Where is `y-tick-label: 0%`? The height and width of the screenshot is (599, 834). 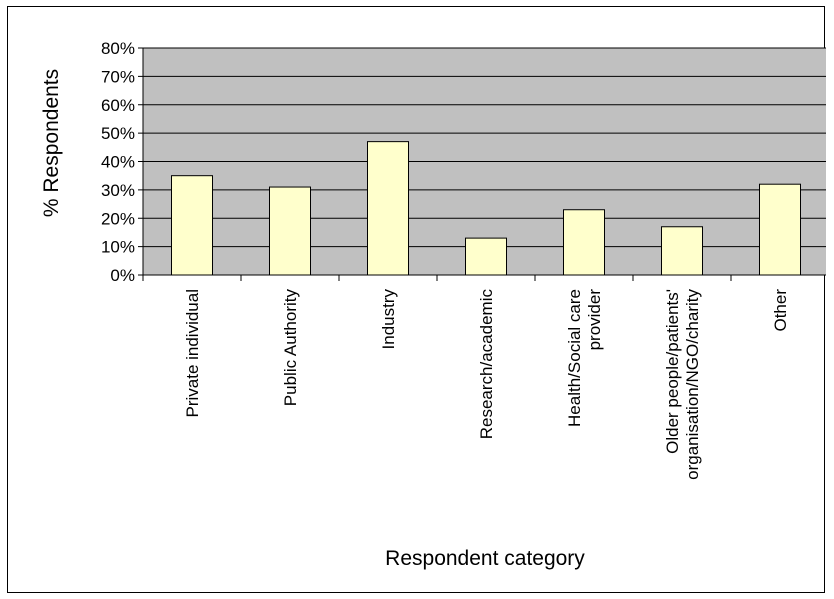
y-tick-label: 0% is located at coordinates (122, 275).